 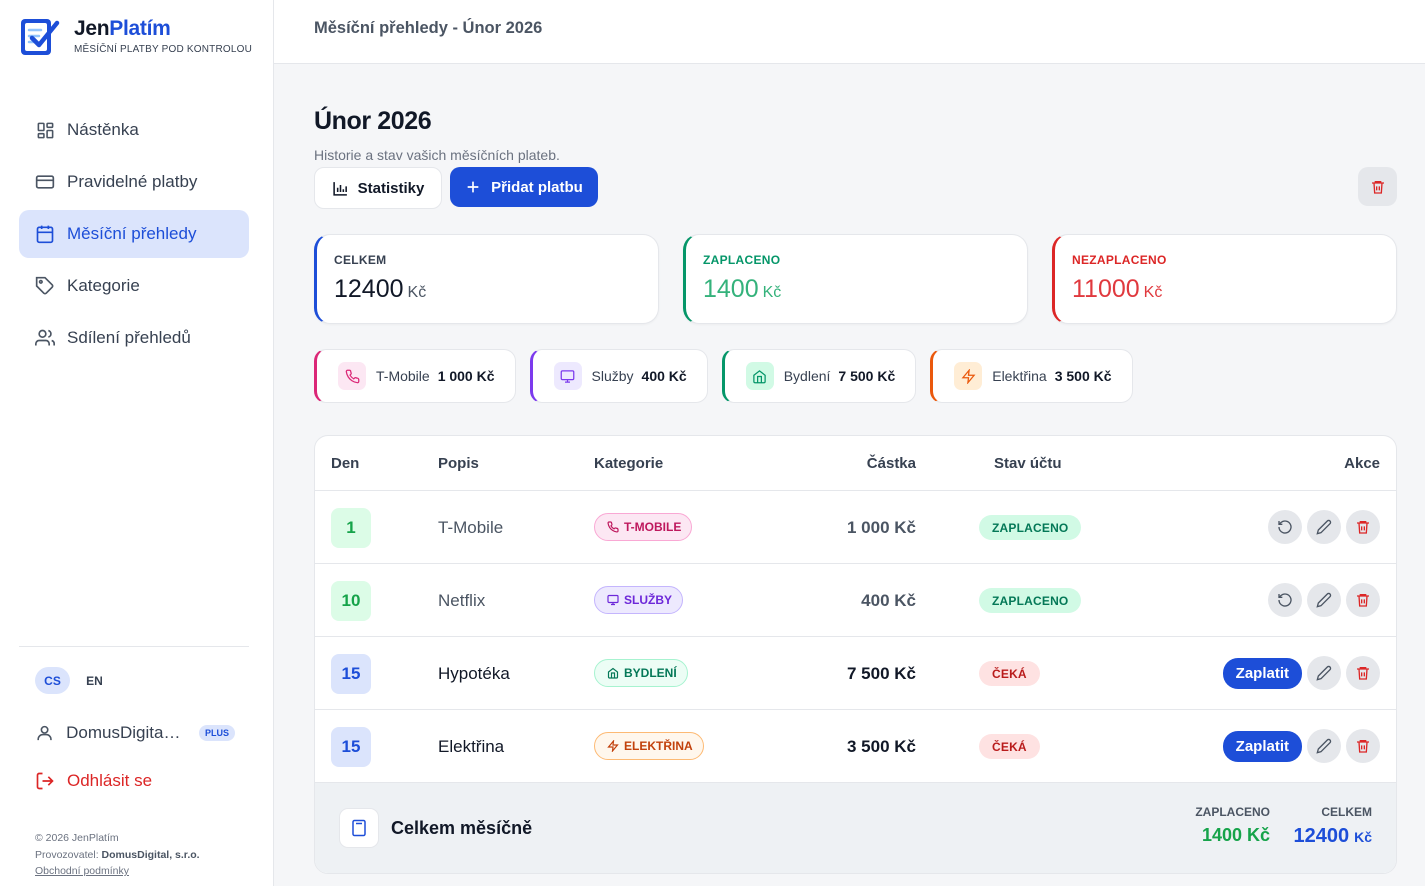 I want to click on add-payment-button: Přidat platbu, so click(x=524, y=187).